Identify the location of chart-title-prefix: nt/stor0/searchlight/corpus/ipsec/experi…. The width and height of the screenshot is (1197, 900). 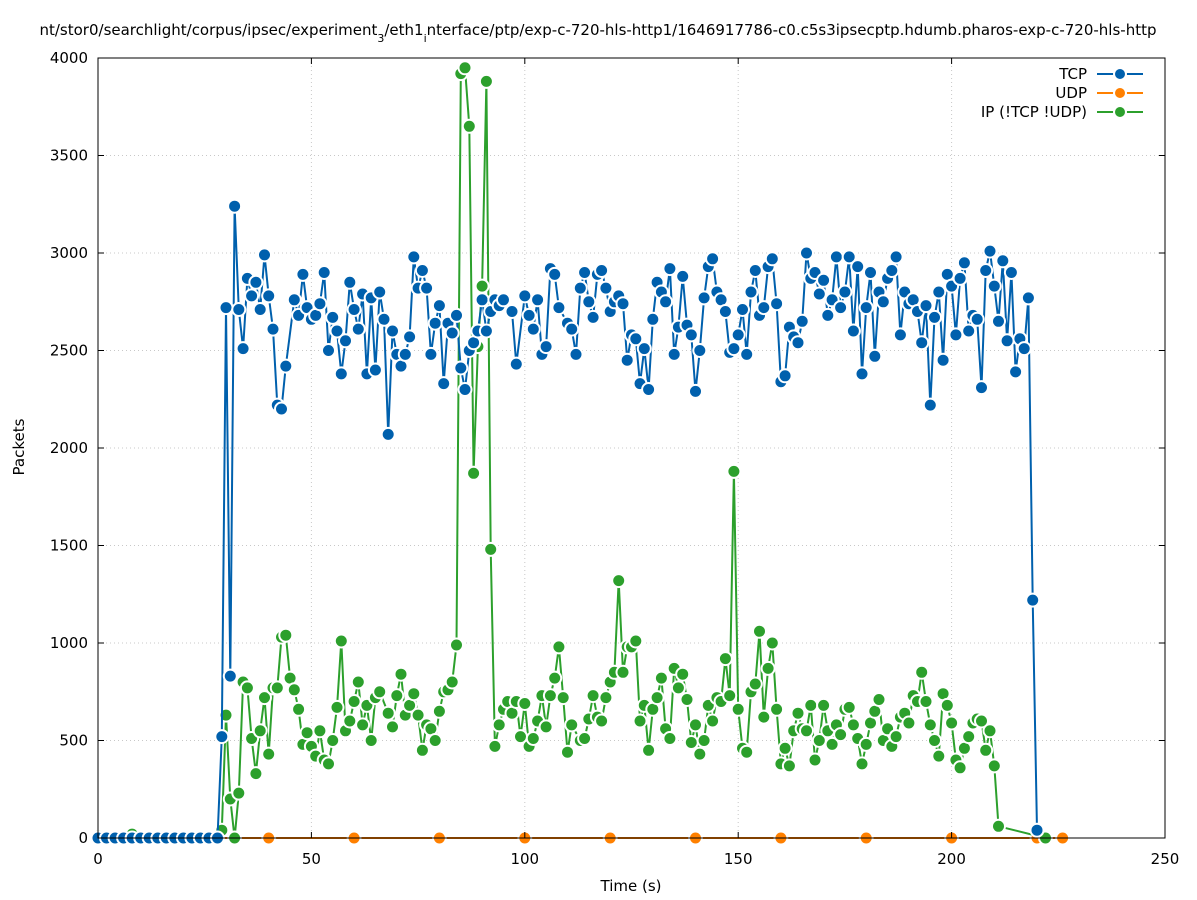
(208, 30).